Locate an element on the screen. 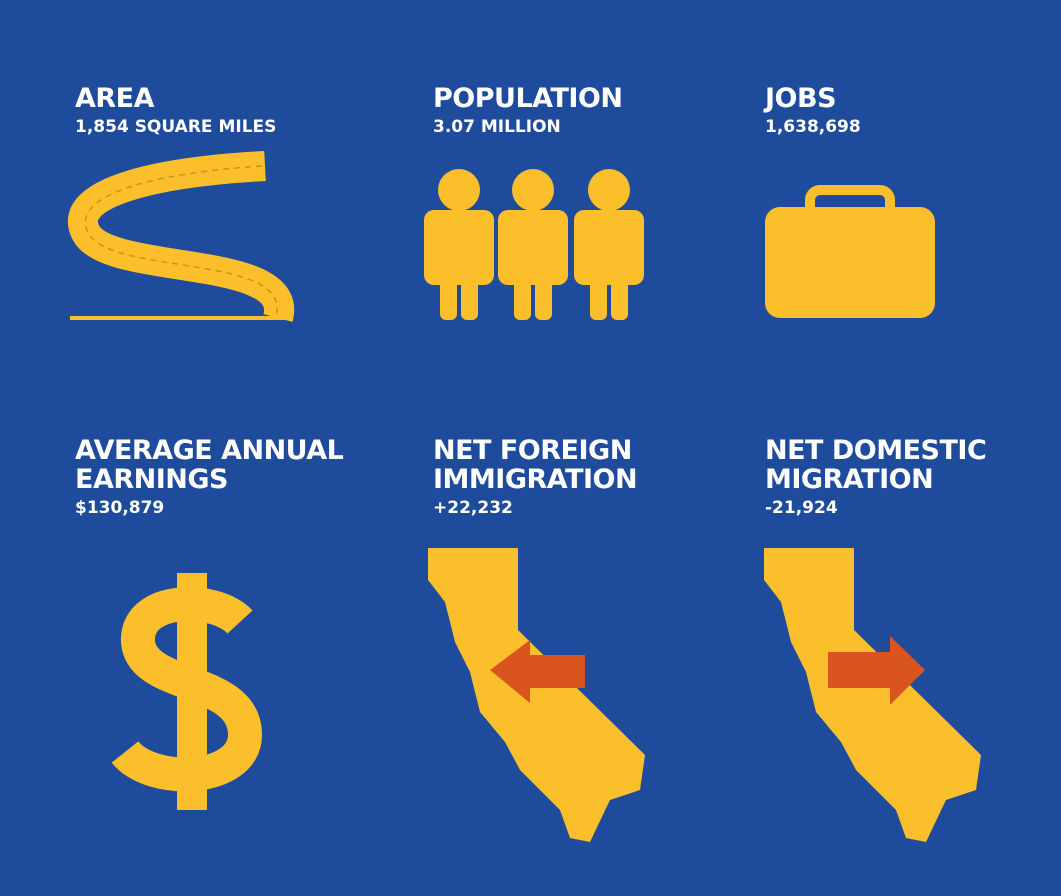 The width and height of the screenshot is (1061, 896). briefcase-icon is located at coordinates (850, 251).